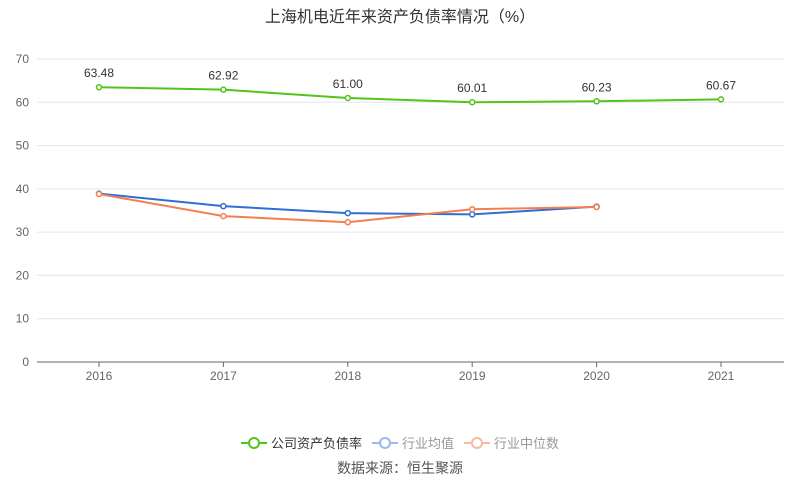  What do you see at coordinates (400, 17) in the screenshot?
I see `chart-title: 上海机电近年来资产负债率情况（%）` at bounding box center [400, 17].